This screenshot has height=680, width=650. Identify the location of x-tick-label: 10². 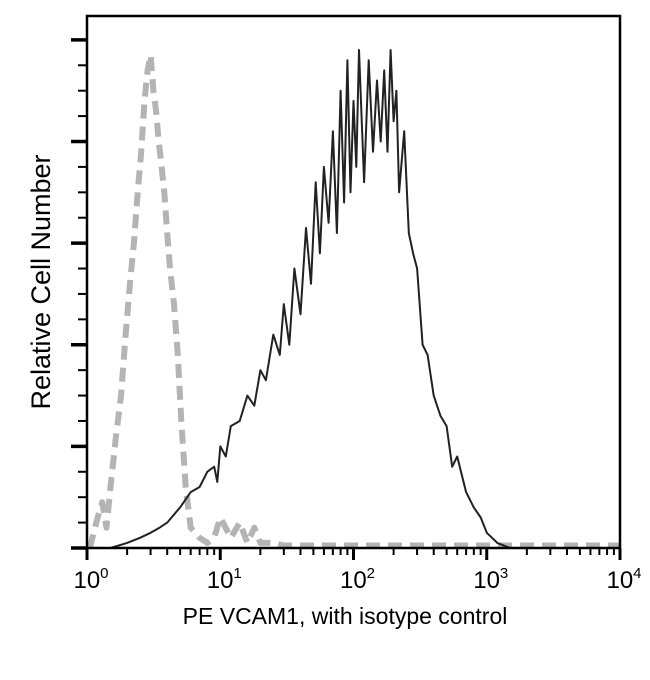
(357, 579).